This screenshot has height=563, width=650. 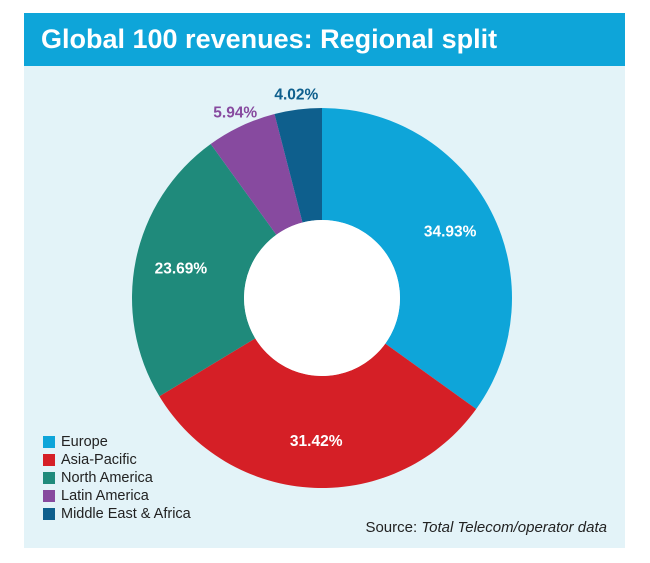 I want to click on donut-hole, so click(x=322, y=298).